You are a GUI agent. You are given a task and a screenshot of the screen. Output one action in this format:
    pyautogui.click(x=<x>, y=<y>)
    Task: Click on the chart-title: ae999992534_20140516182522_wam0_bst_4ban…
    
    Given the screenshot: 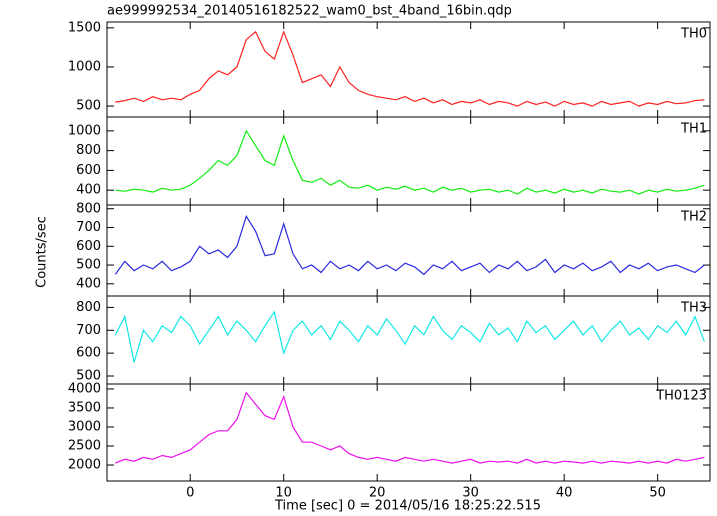 What is the action you would take?
    pyautogui.click(x=309, y=11)
    